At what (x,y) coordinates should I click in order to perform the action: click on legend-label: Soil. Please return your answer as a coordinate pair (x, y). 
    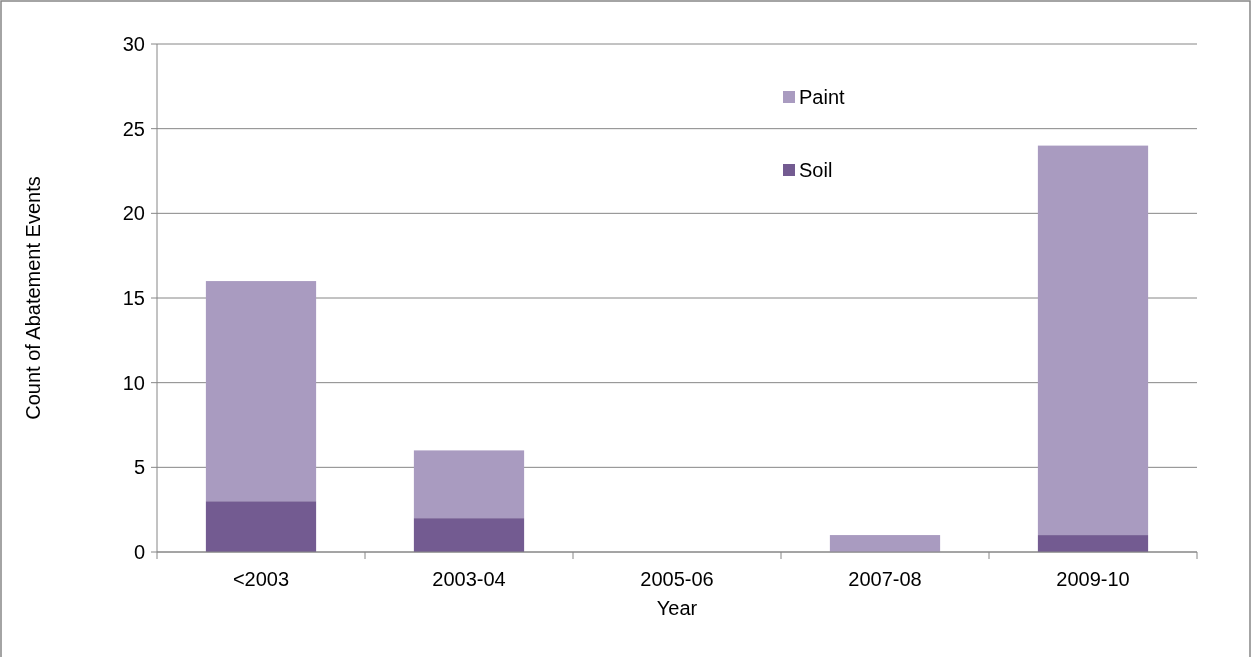
    Looking at the image, I should click on (816, 170).